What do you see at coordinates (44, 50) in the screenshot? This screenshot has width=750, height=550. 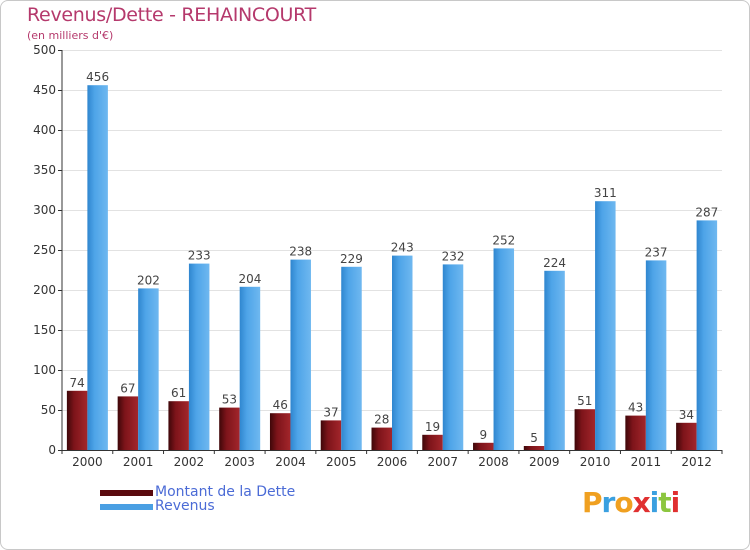 I see `y-tick-label: 500` at bounding box center [44, 50].